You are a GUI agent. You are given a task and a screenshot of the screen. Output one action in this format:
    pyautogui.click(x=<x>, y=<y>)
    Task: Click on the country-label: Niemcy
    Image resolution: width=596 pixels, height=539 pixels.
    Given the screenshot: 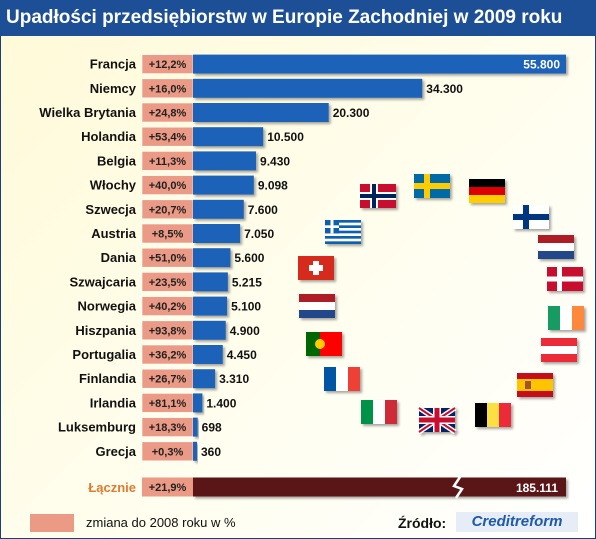 What is the action you would take?
    pyautogui.click(x=113, y=88)
    